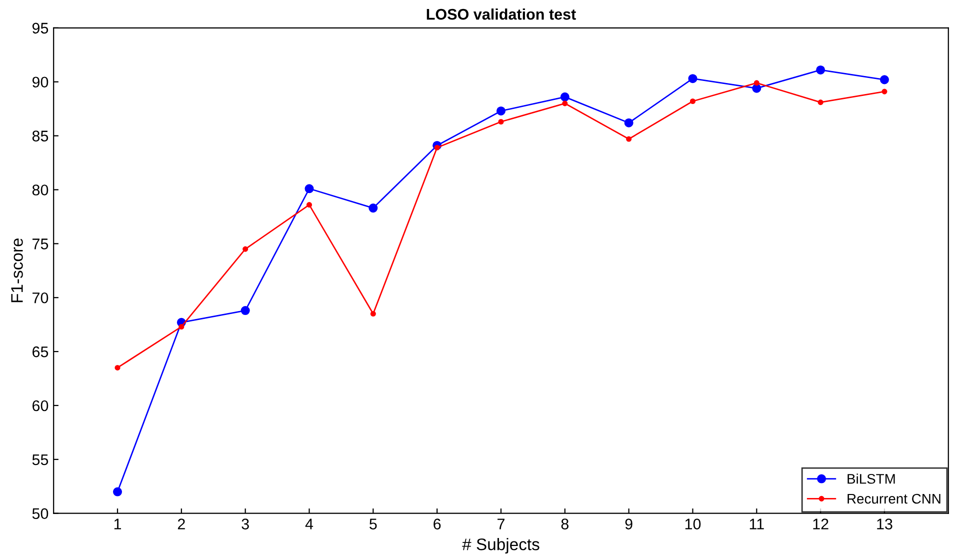 Image resolution: width=957 pixels, height=558 pixels. I want to click on y-tick-label: 60, so click(40, 406).